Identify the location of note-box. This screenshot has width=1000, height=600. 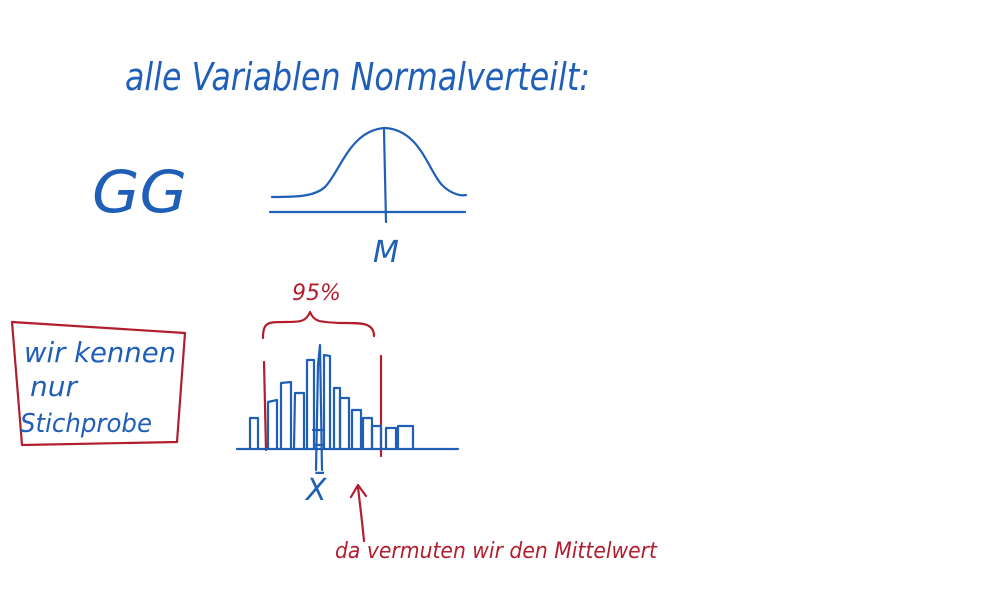
(98, 383).